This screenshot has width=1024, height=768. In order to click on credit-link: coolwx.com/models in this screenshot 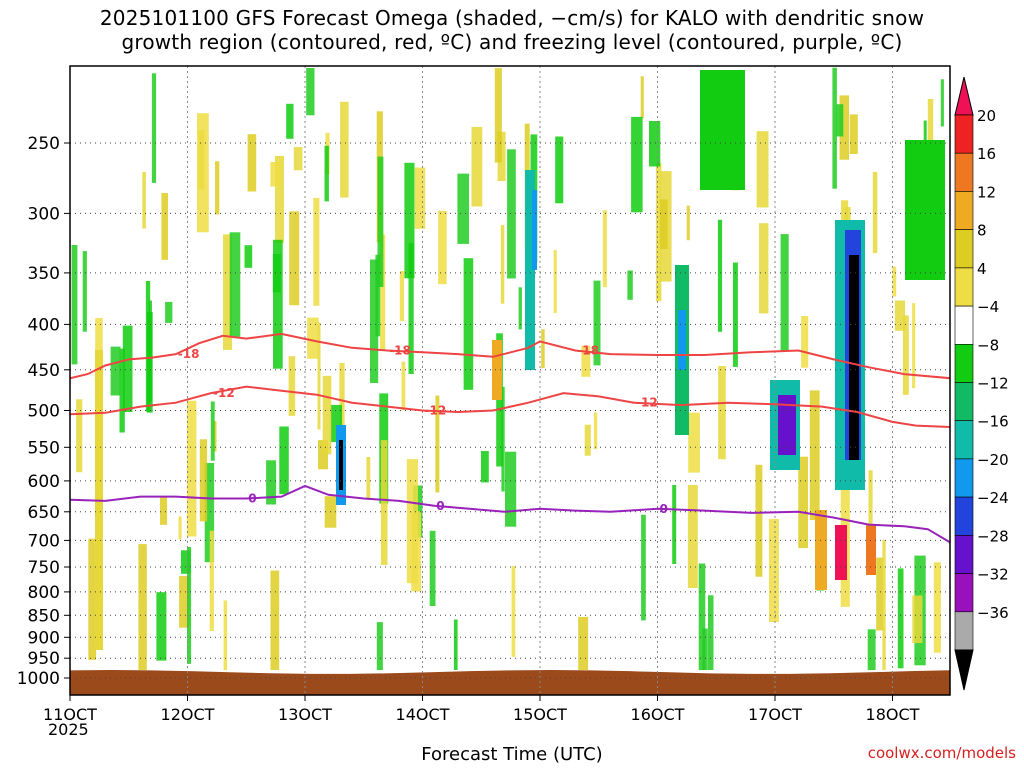, I will do `click(941, 753)`.